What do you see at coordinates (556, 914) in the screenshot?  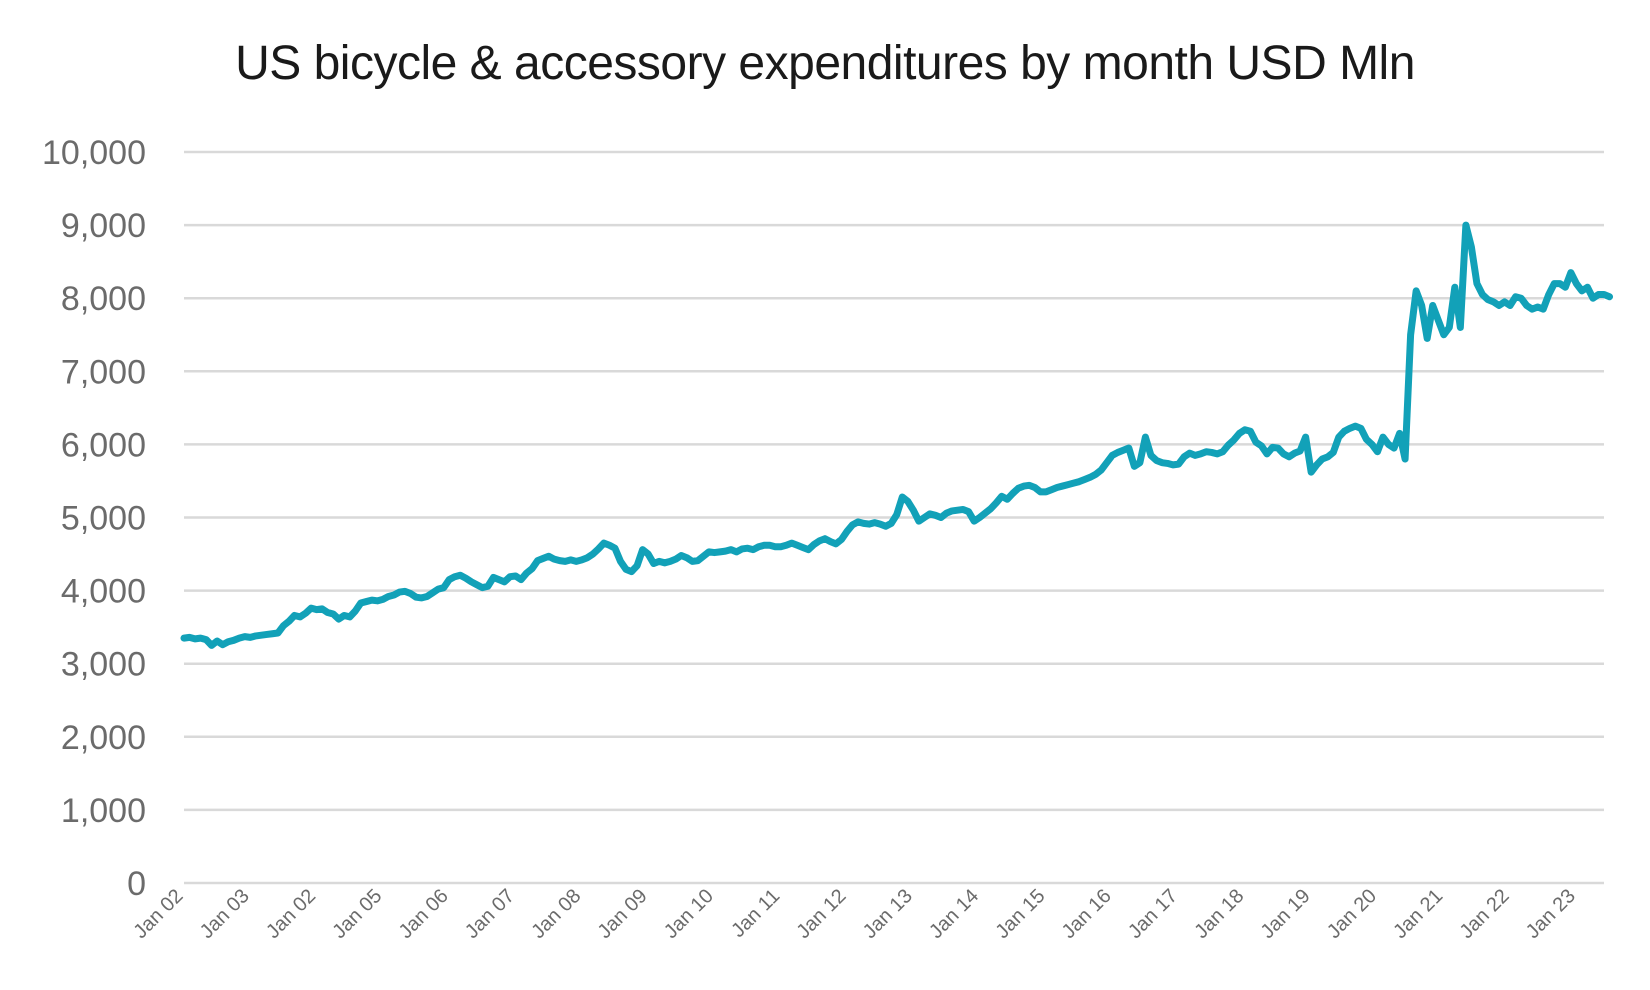 I see `x-tick-label: Jan 08` at bounding box center [556, 914].